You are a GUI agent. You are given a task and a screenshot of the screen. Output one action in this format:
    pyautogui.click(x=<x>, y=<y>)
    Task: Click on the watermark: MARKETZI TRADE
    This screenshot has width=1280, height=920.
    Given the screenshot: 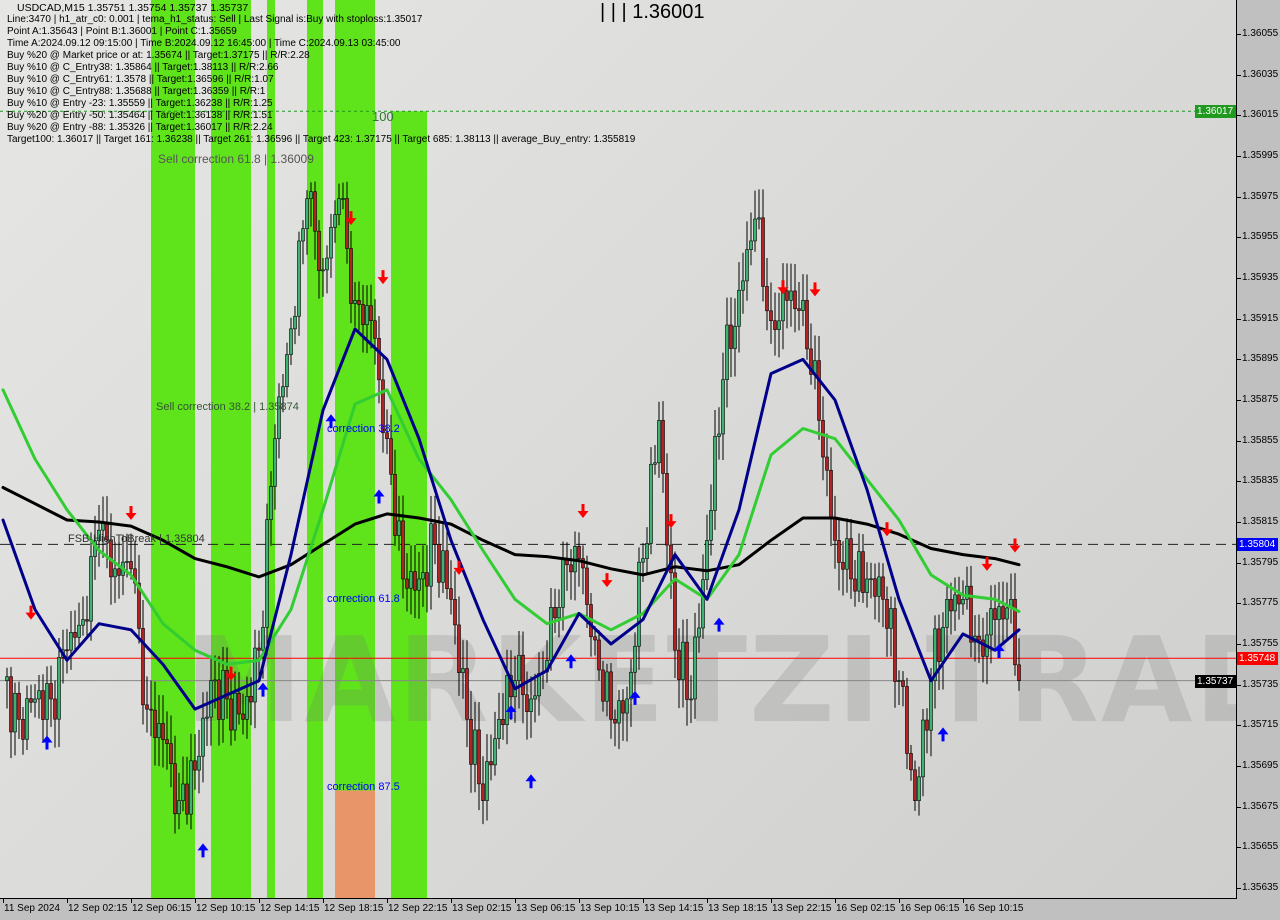 What is the action you would take?
    pyautogui.click(x=710, y=680)
    